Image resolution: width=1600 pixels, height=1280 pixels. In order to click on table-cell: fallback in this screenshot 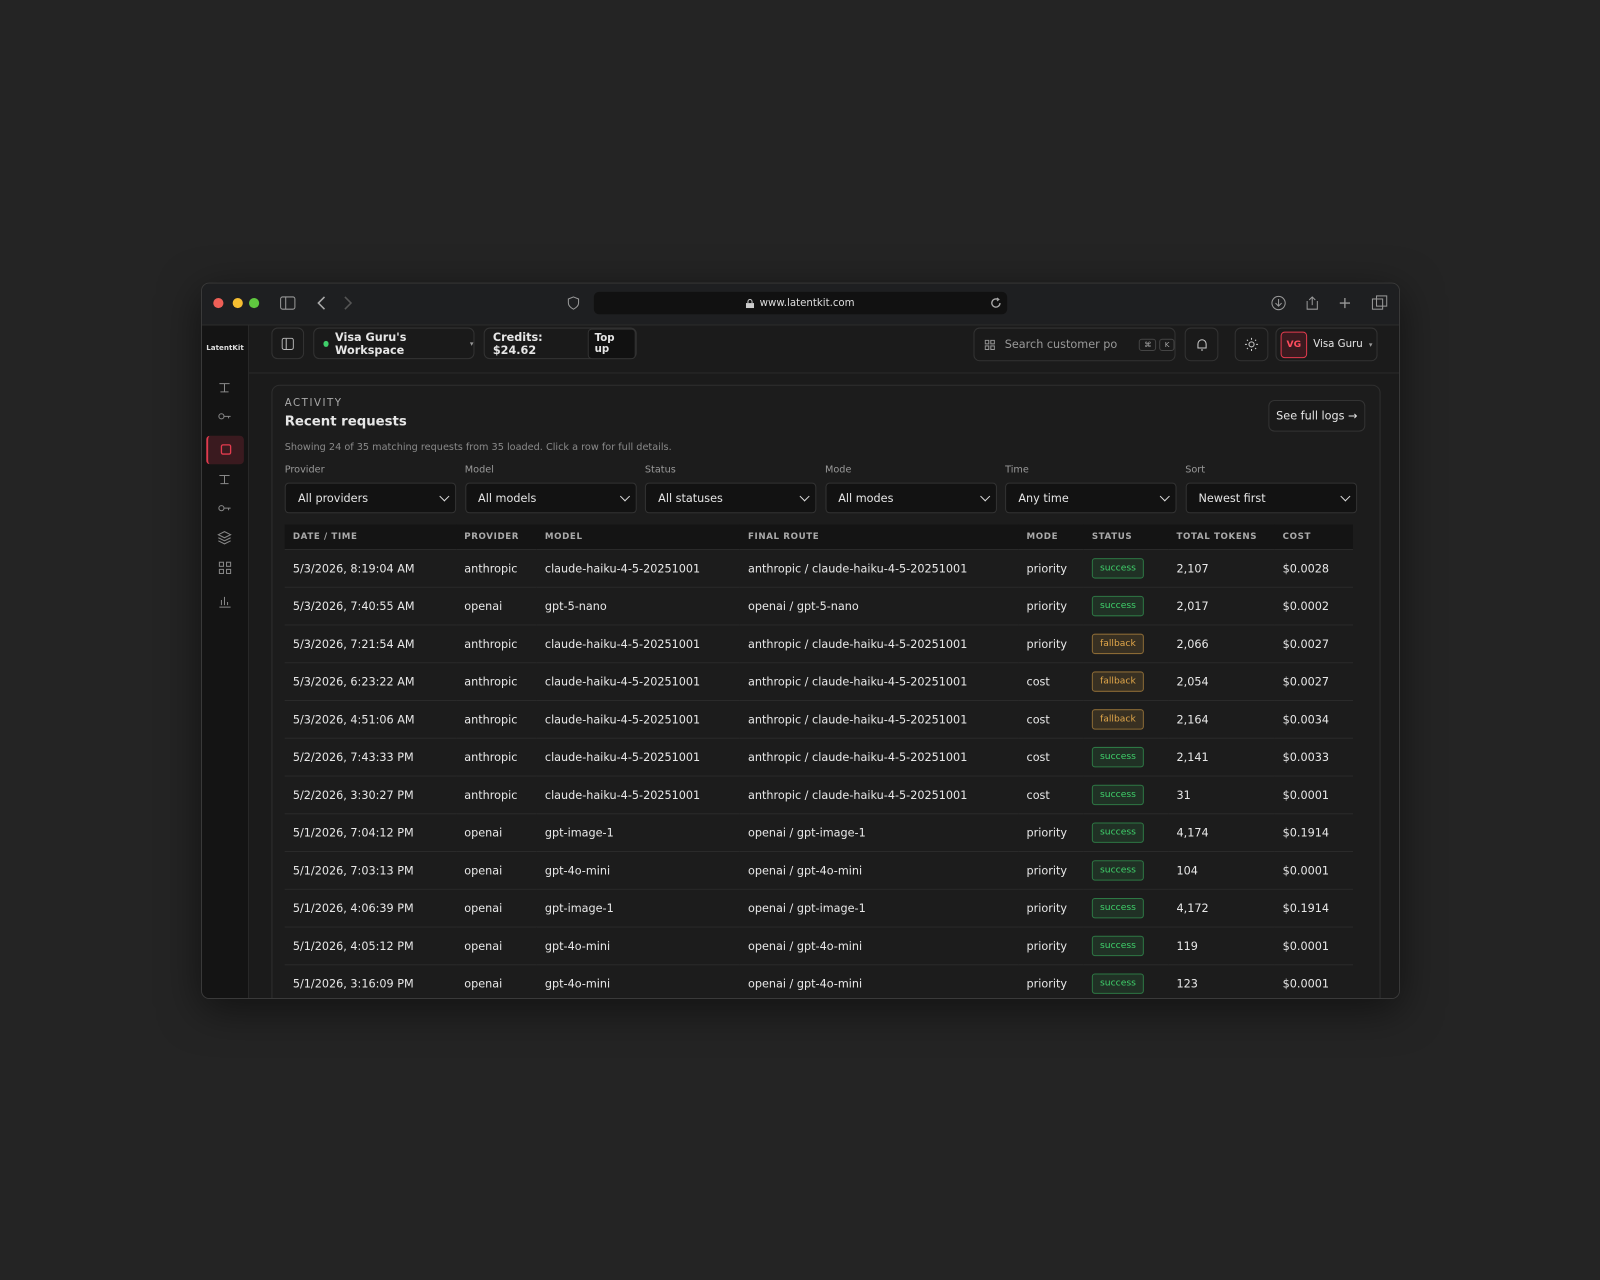, I will do `click(1126, 643)`.